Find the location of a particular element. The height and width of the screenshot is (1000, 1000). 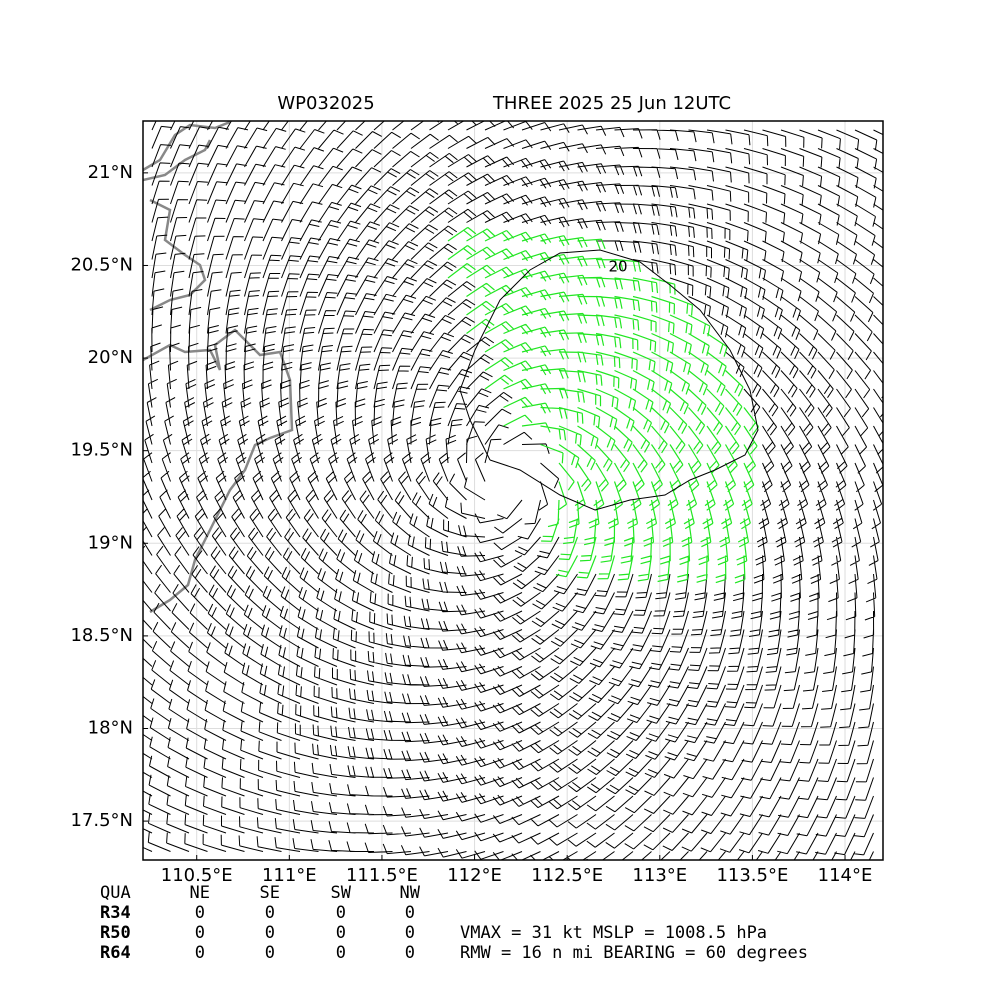

y-tick-label: 20.5°N is located at coordinates (101, 264).